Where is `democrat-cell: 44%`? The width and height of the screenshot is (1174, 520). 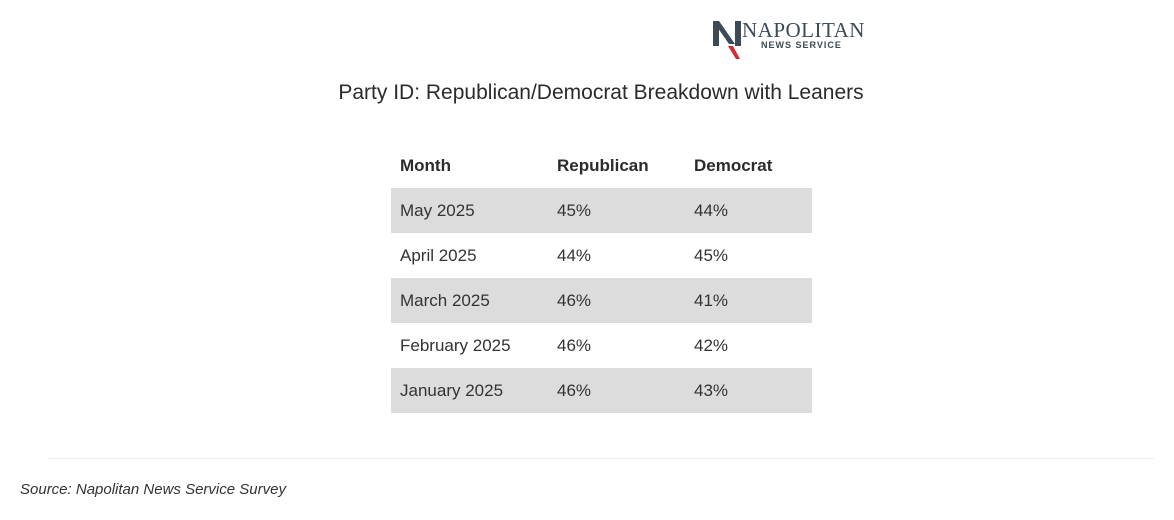
democrat-cell: 44% is located at coordinates (748, 210).